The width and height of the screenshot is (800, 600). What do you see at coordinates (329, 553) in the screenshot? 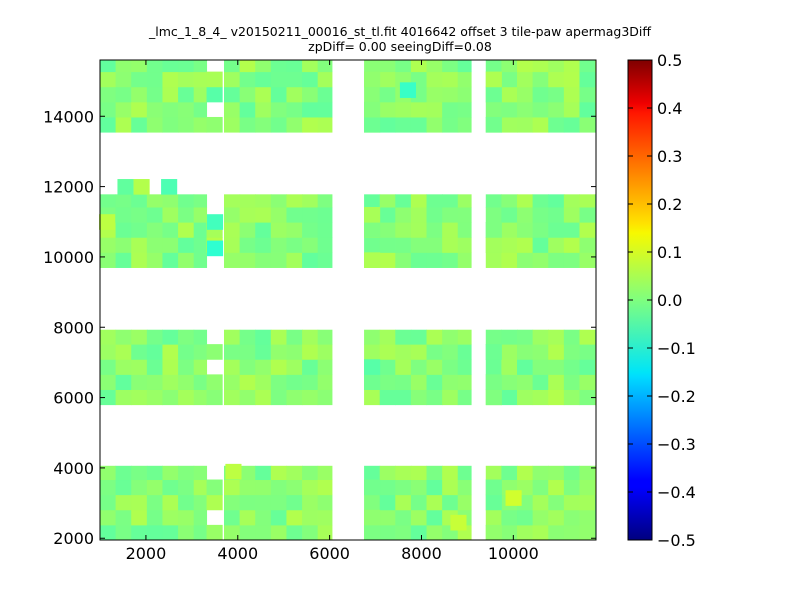
I see `x-tick-label: 6000` at bounding box center [329, 553].